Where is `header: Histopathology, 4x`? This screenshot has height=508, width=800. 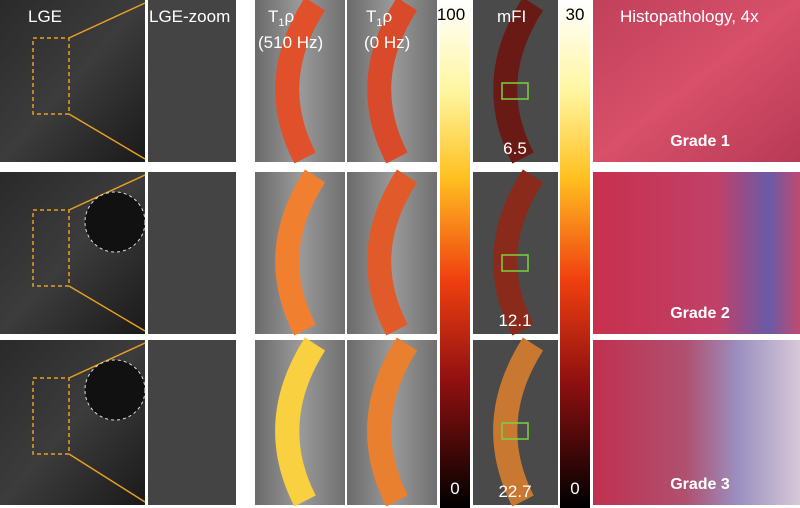 header: Histopathology, 4x is located at coordinates (689, 16).